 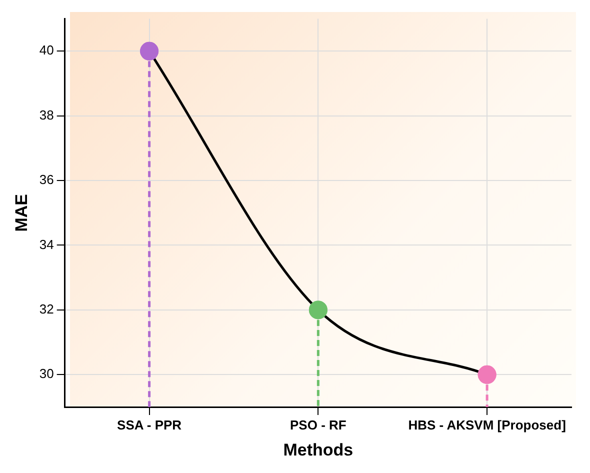 What do you see at coordinates (46, 50) in the screenshot?
I see `y-tick-label: 40` at bounding box center [46, 50].